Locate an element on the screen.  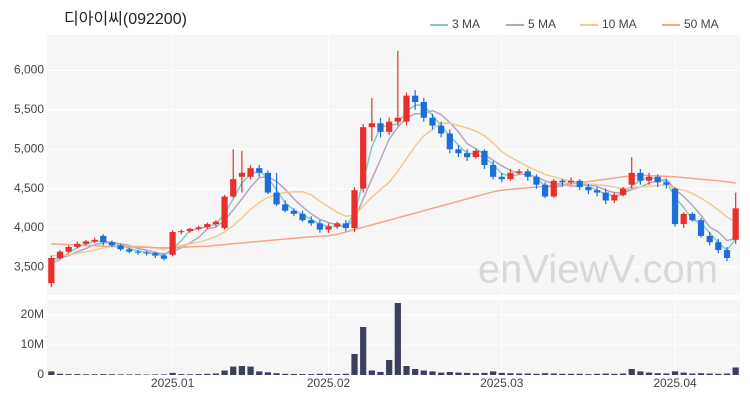
legend-label: 50 MA is located at coordinates (701, 24).